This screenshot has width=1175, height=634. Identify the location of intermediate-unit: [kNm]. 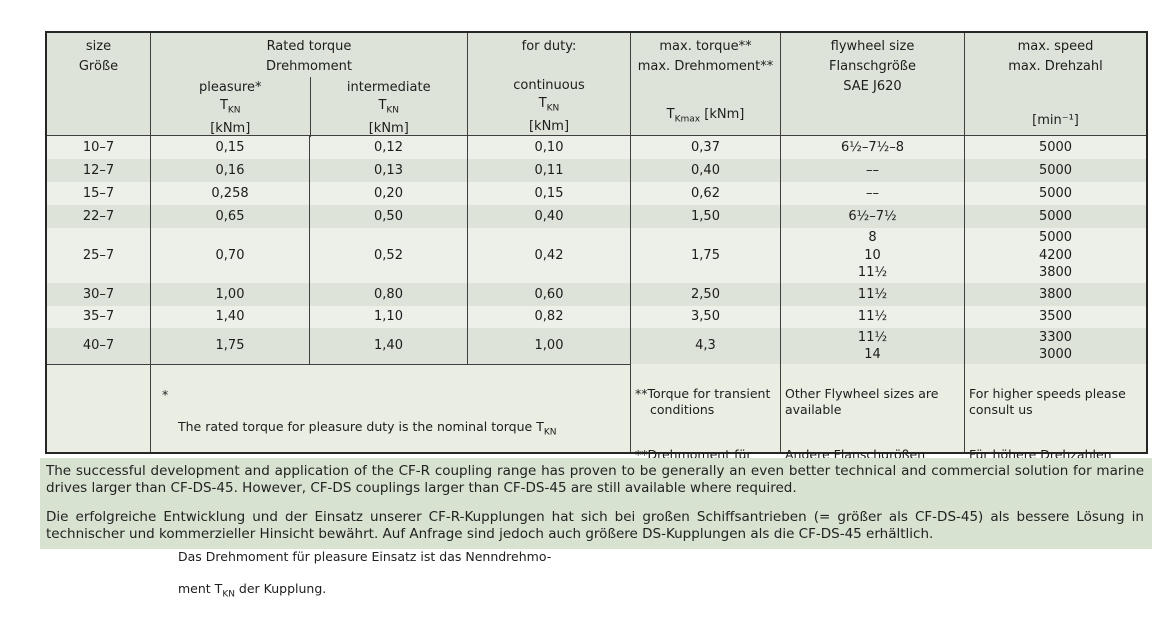
(388, 128).